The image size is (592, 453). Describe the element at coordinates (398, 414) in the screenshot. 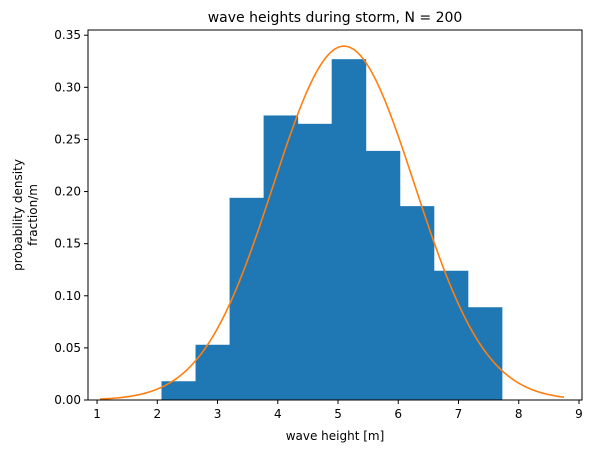

I see `x-tick-label: 6` at that location.